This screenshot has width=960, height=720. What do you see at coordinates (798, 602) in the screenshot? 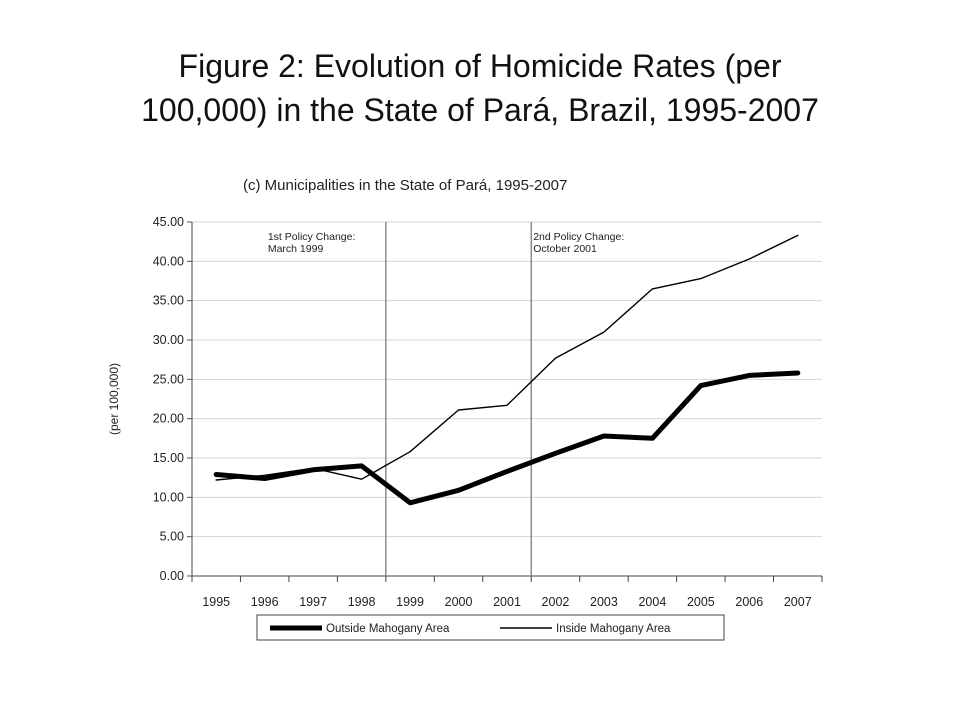
I see `x-tick-label: 2007` at bounding box center [798, 602].